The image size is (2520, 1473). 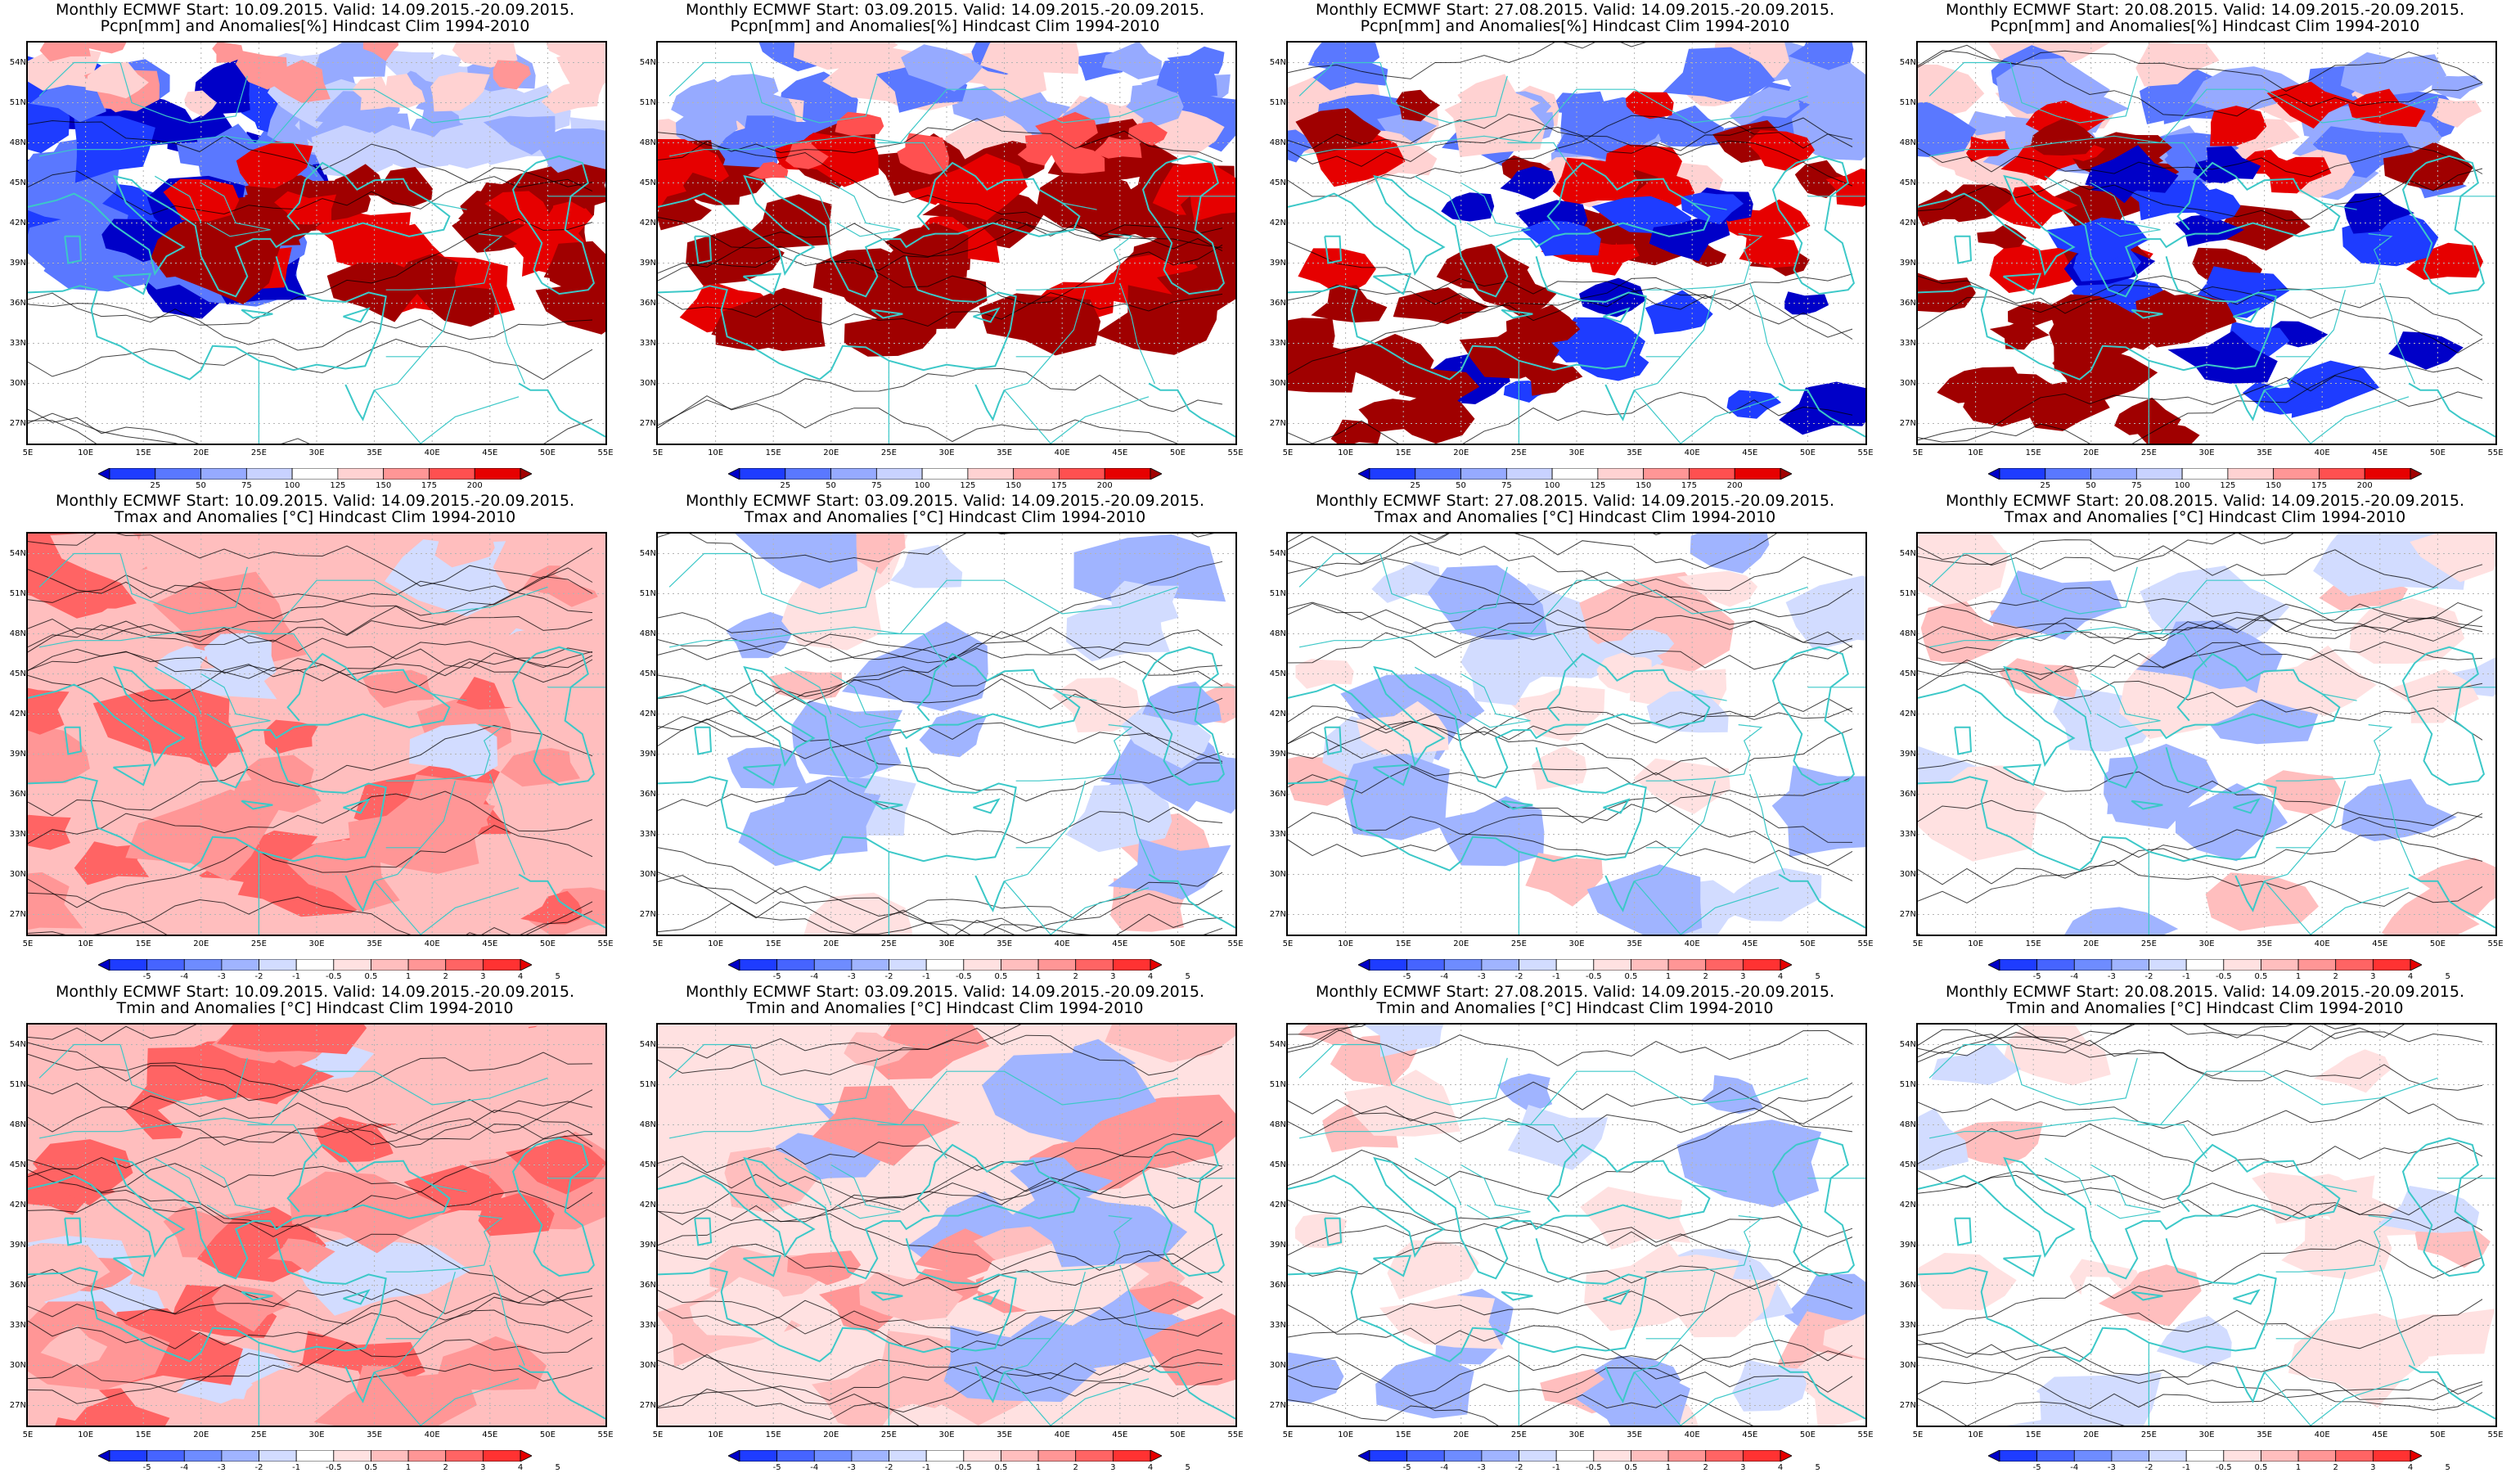 I want to click on lat-label: 30N, so click(x=1908, y=1365).